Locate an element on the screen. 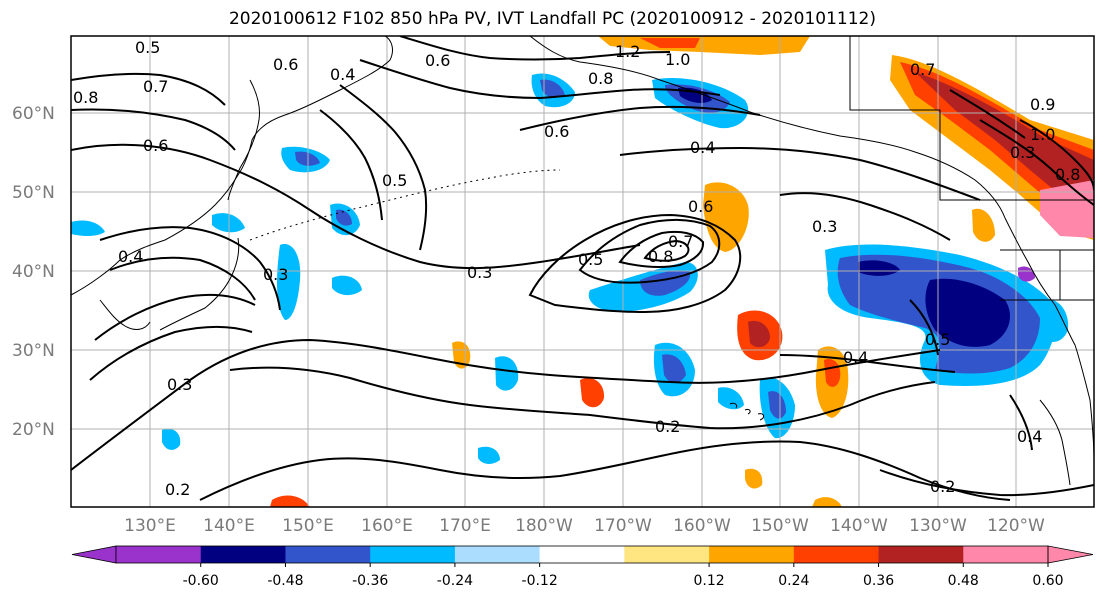 This screenshot has height=601, width=1105. colorbar-arrow-left is located at coordinates (94, 554).